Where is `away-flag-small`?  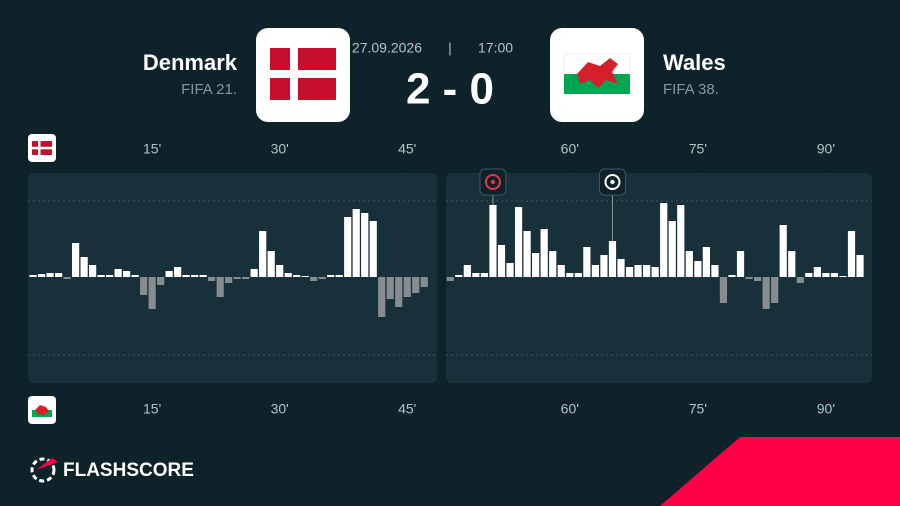
away-flag-small is located at coordinates (42, 410).